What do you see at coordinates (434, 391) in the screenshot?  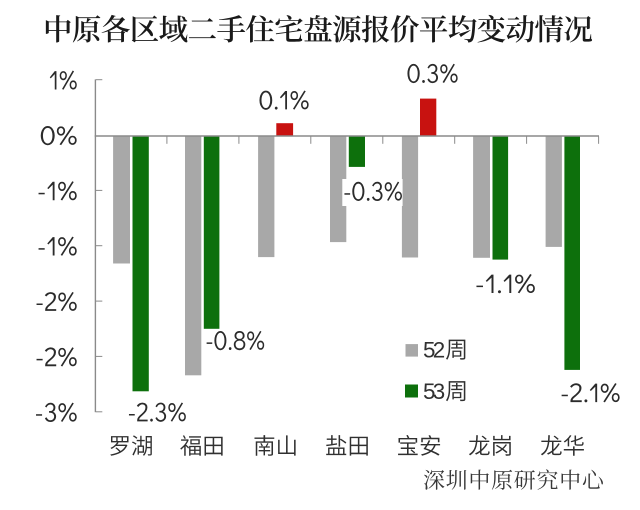 I see `svg-text: 53` at bounding box center [434, 391].